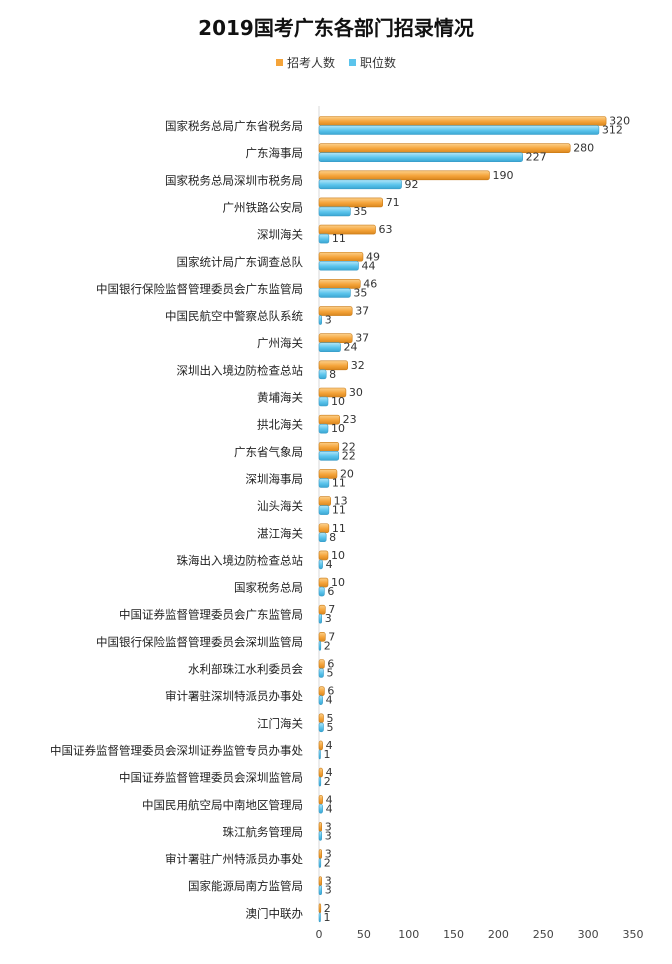 The image size is (672, 964). I want to click on data-label-positions: 22, so click(349, 455).